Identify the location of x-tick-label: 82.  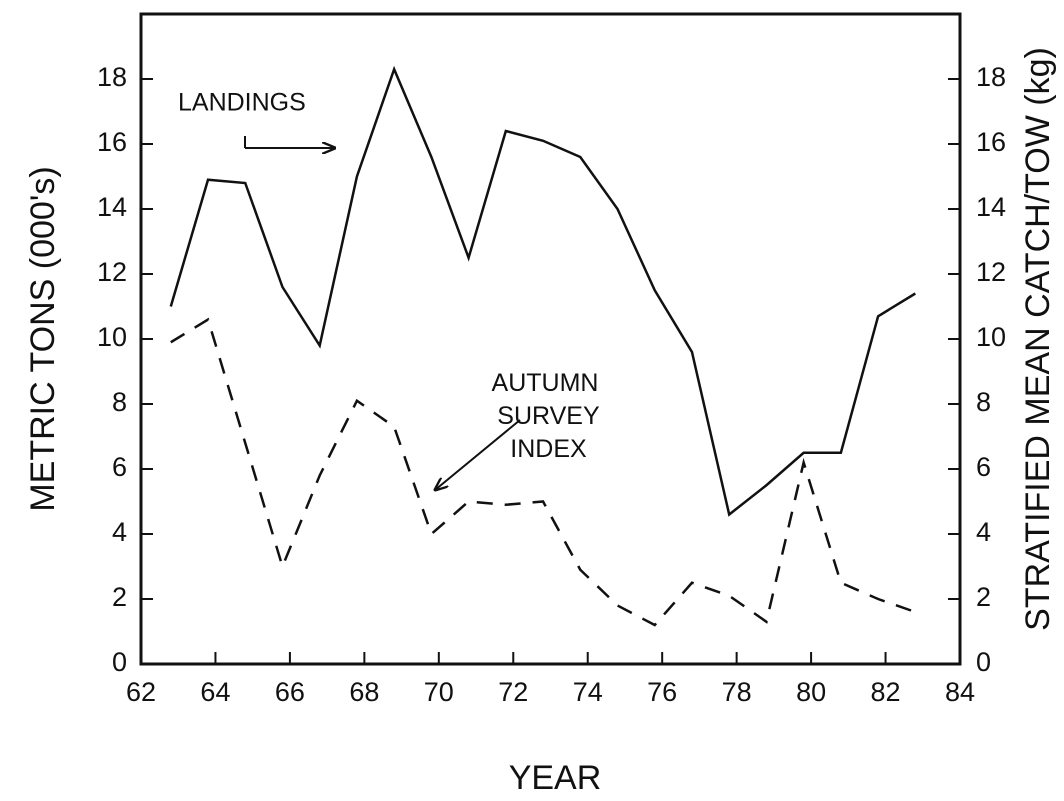
(886, 692).